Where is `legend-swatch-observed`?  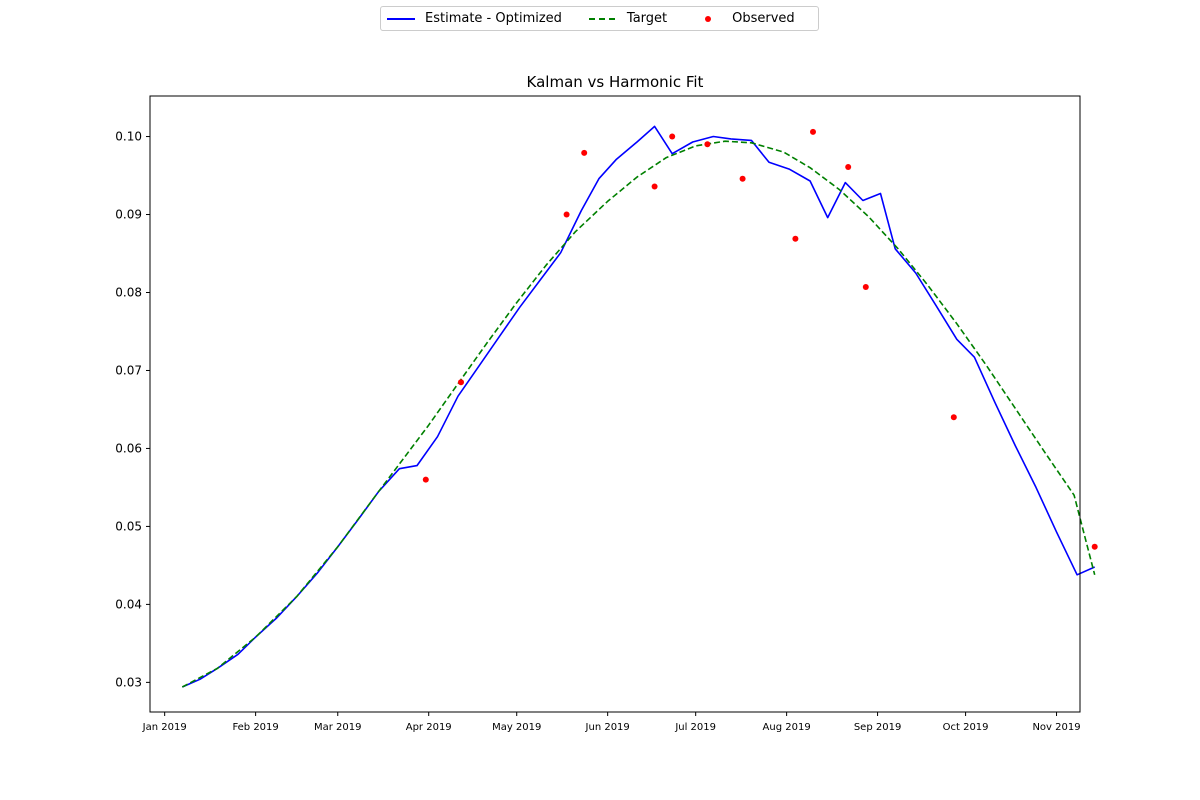 legend-swatch-observed is located at coordinates (708, 18).